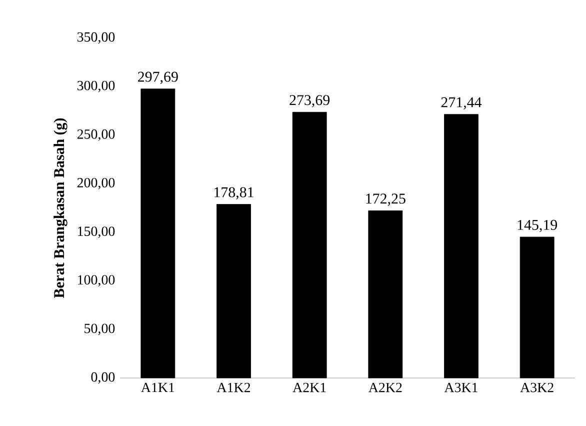  I want to click on x-tick-label: A3K1, so click(461, 387).